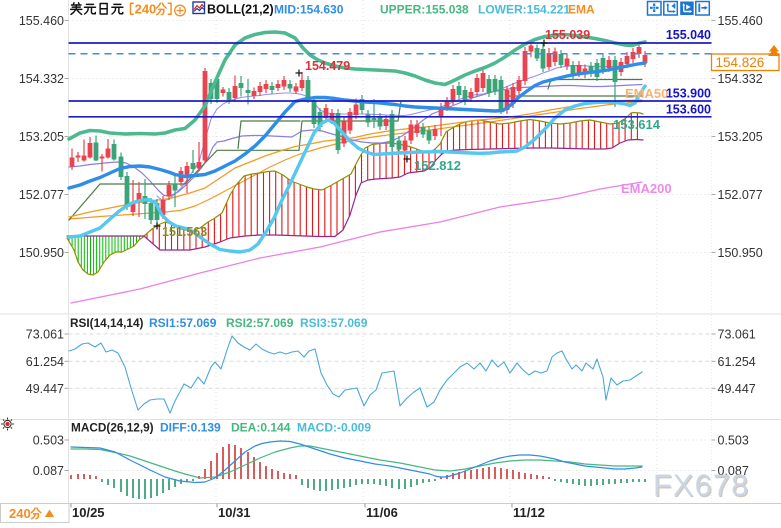 The image size is (781, 528). What do you see at coordinates (567, 35) in the screenshot?
I see `svg-text: 155.039` at bounding box center [567, 35].